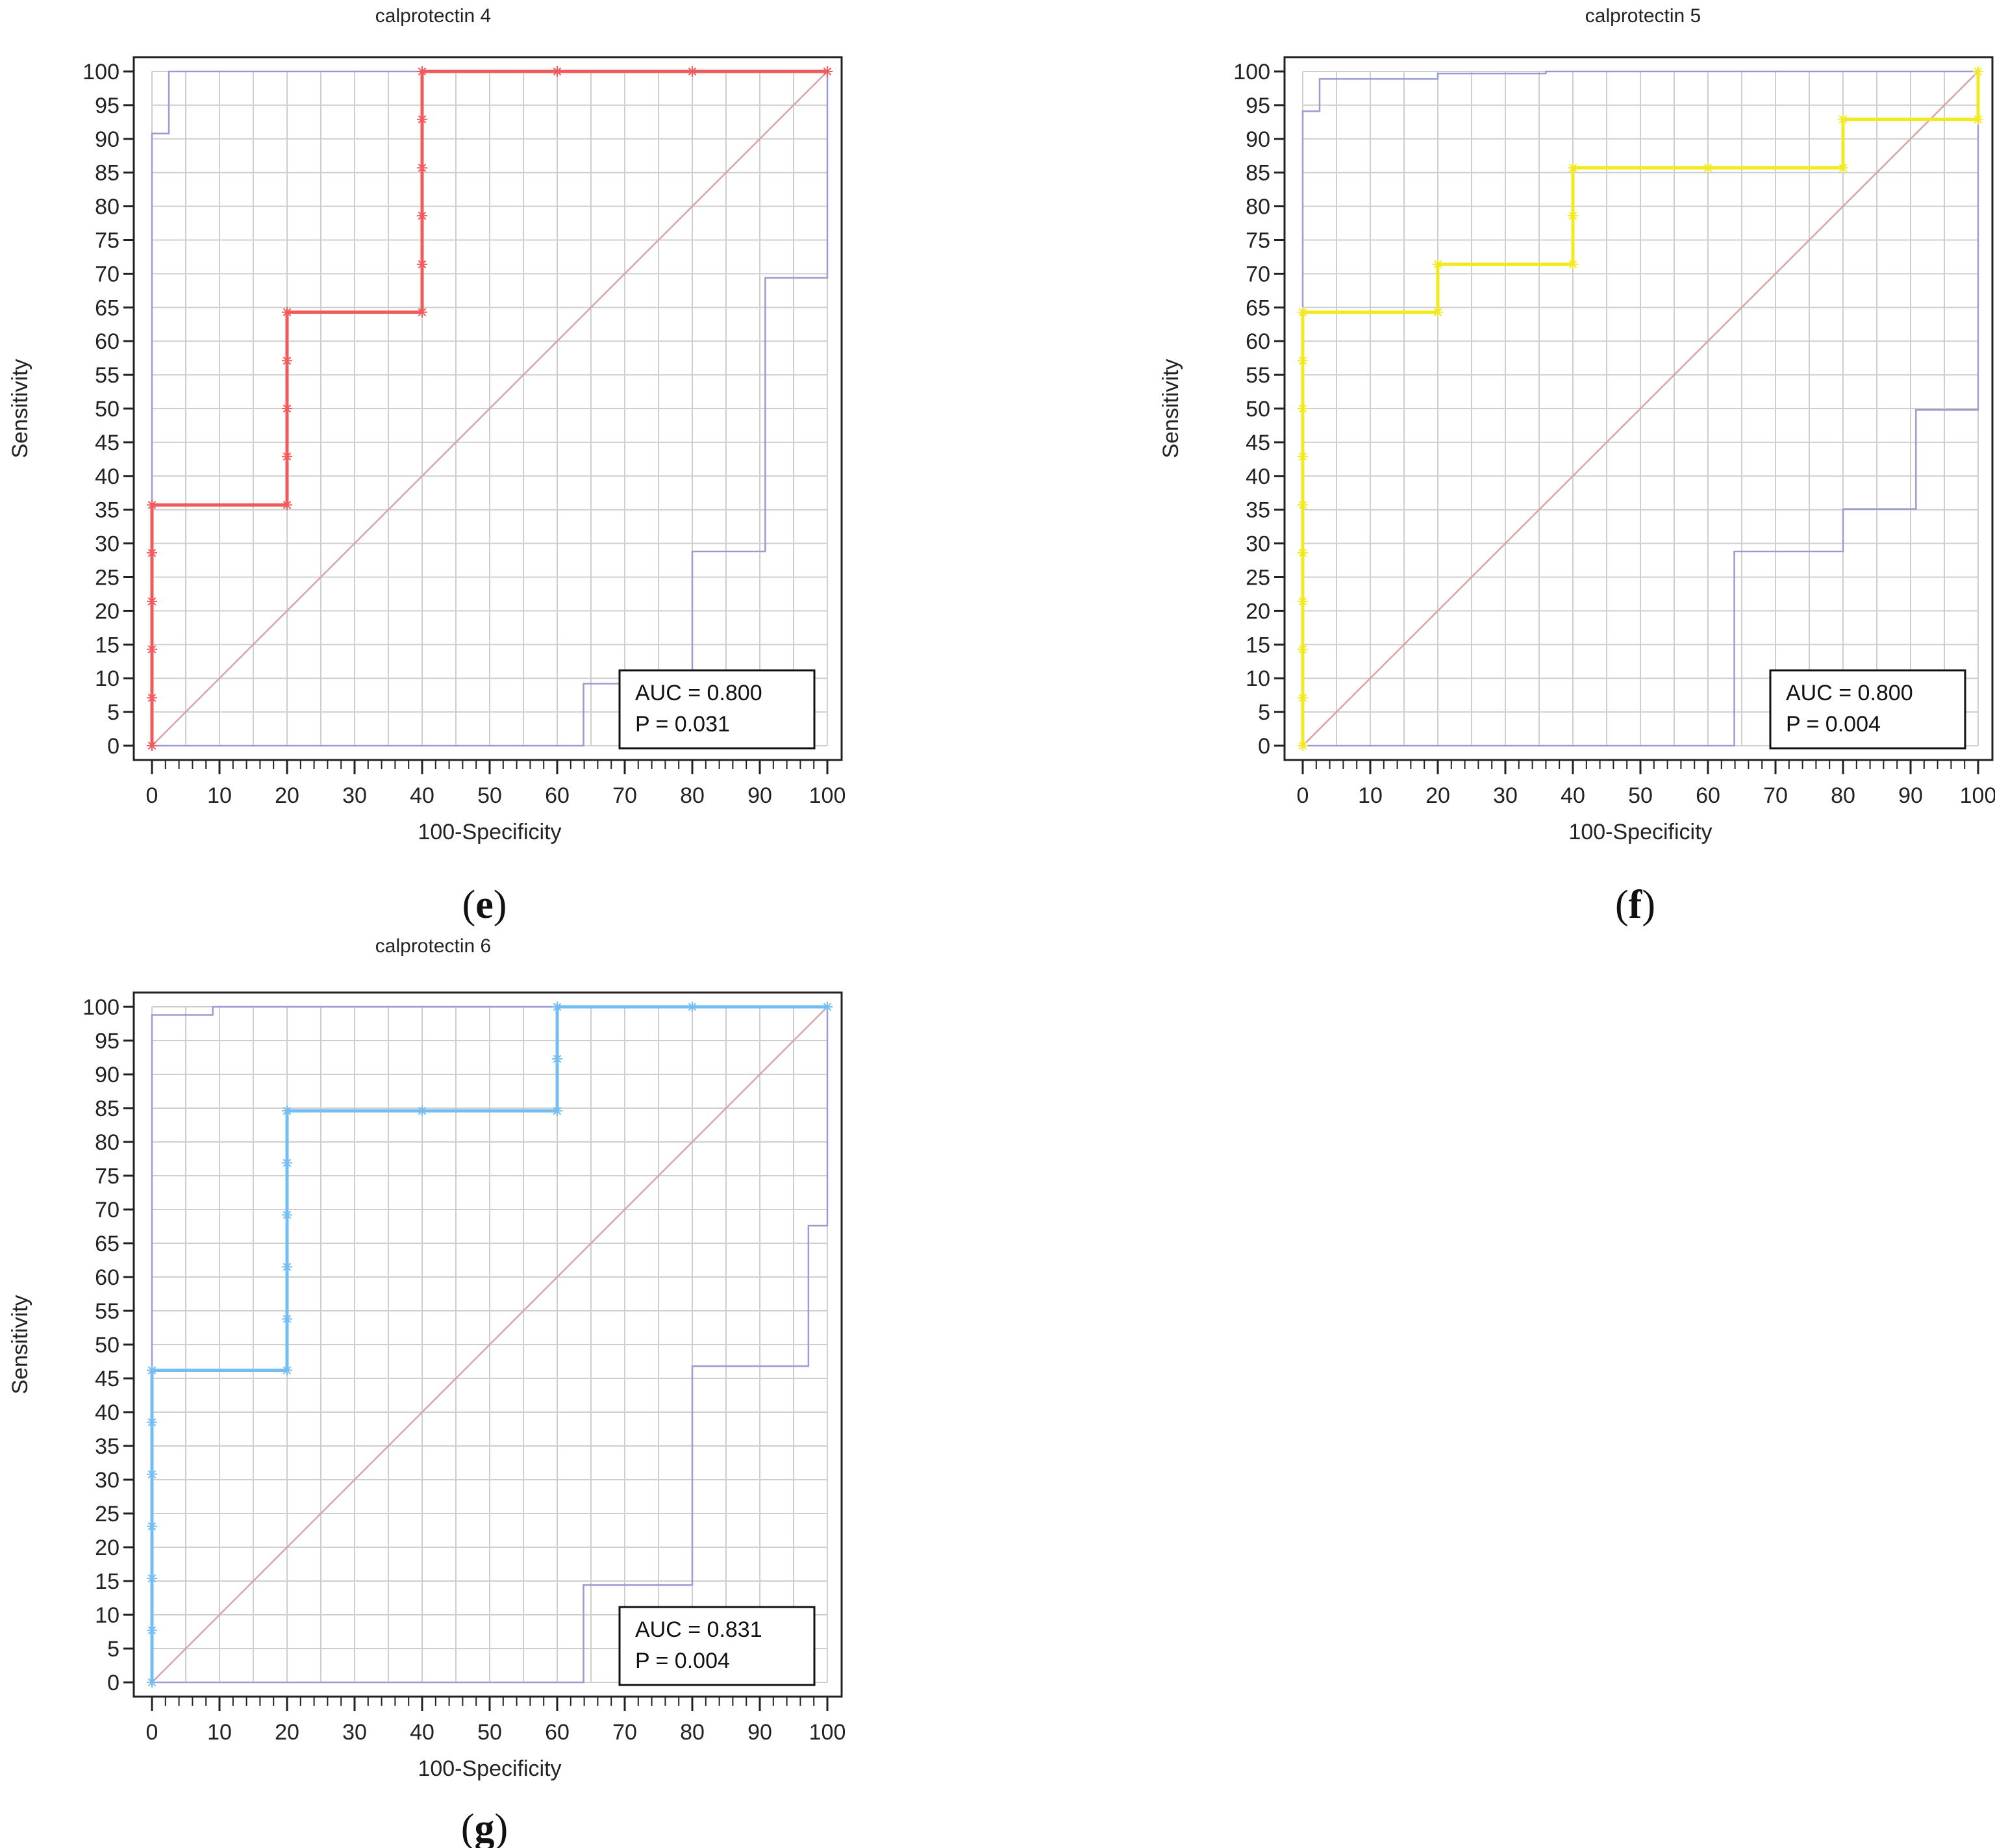 The width and height of the screenshot is (1995, 1848). What do you see at coordinates (107, 274) in the screenshot?
I see `y-tick-label: 70` at bounding box center [107, 274].